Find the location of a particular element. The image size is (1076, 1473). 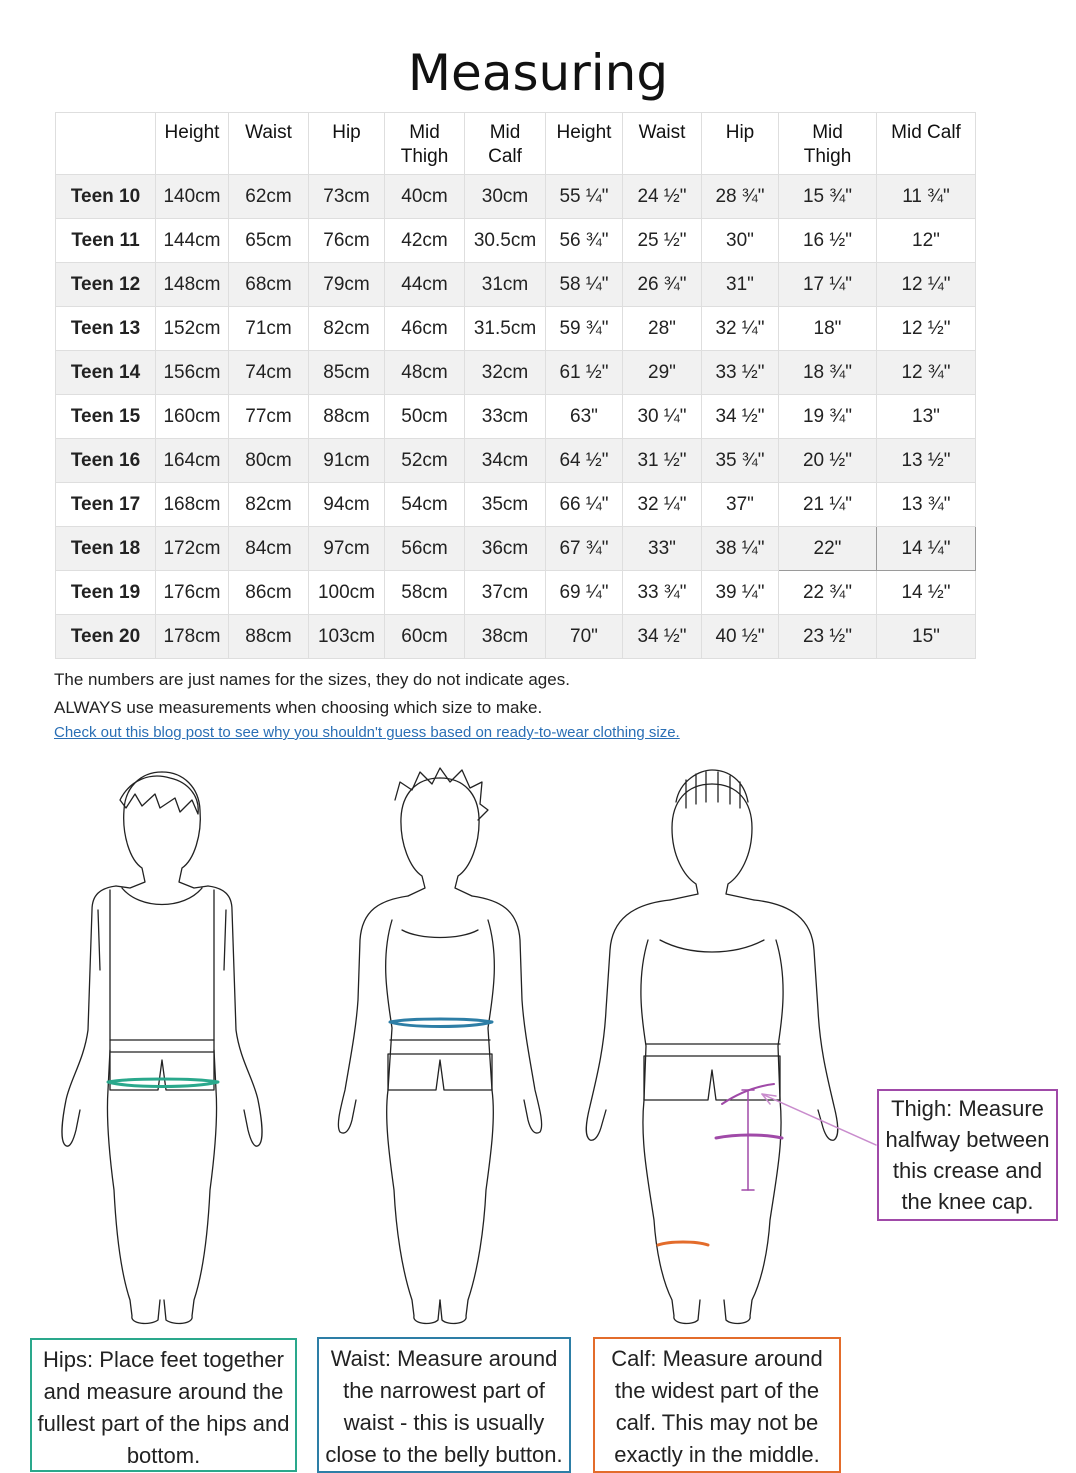

measurement-cell: 85cm is located at coordinates (346, 372).